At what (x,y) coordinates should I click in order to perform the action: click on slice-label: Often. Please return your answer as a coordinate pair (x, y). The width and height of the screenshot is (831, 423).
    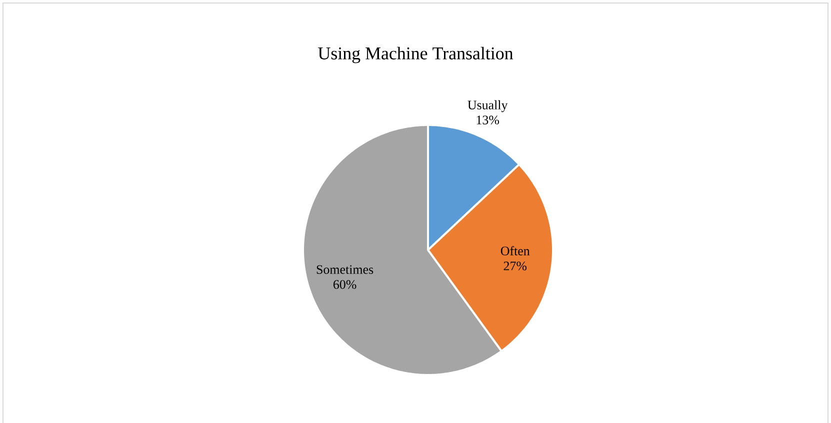
    Looking at the image, I should click on (515, 251).